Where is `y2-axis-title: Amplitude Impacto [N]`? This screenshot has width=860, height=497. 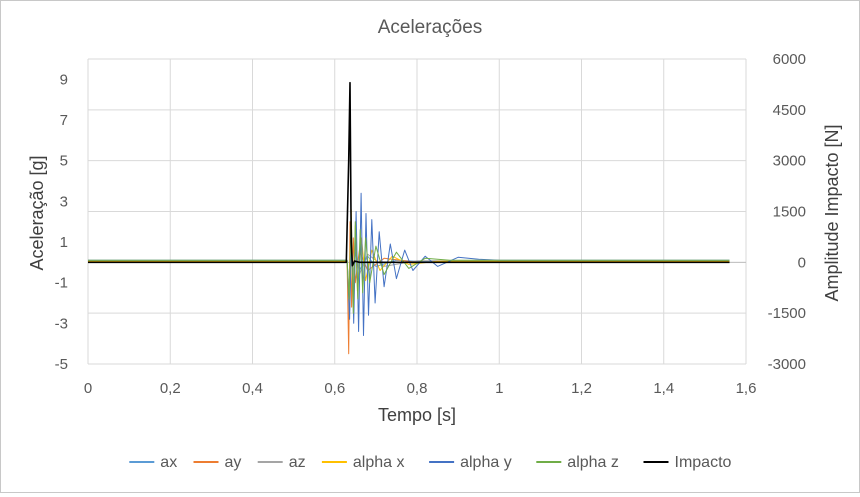 y2-axis-title: Amplitude Impacto [N] is located at coordinates (832, 212).